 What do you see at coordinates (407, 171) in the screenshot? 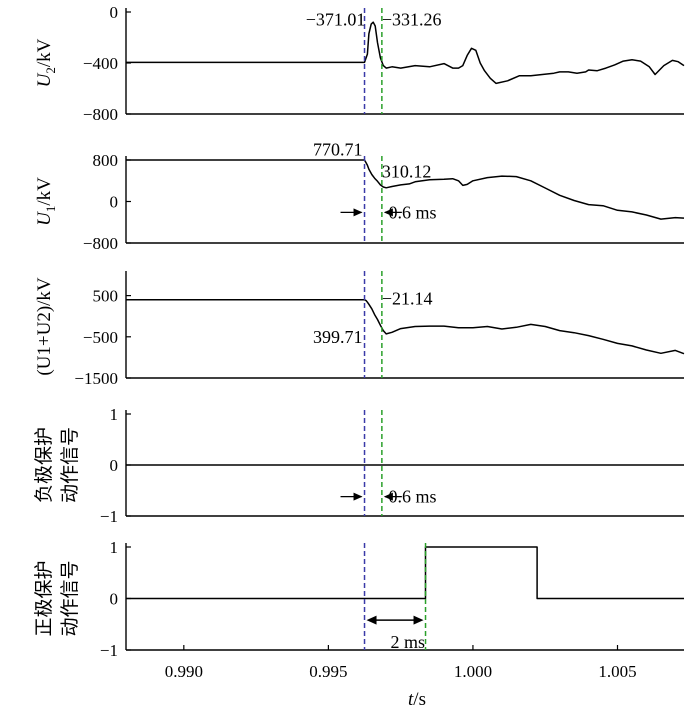
I see `annotation-label: 310.12` at bounding box center [407, 171].